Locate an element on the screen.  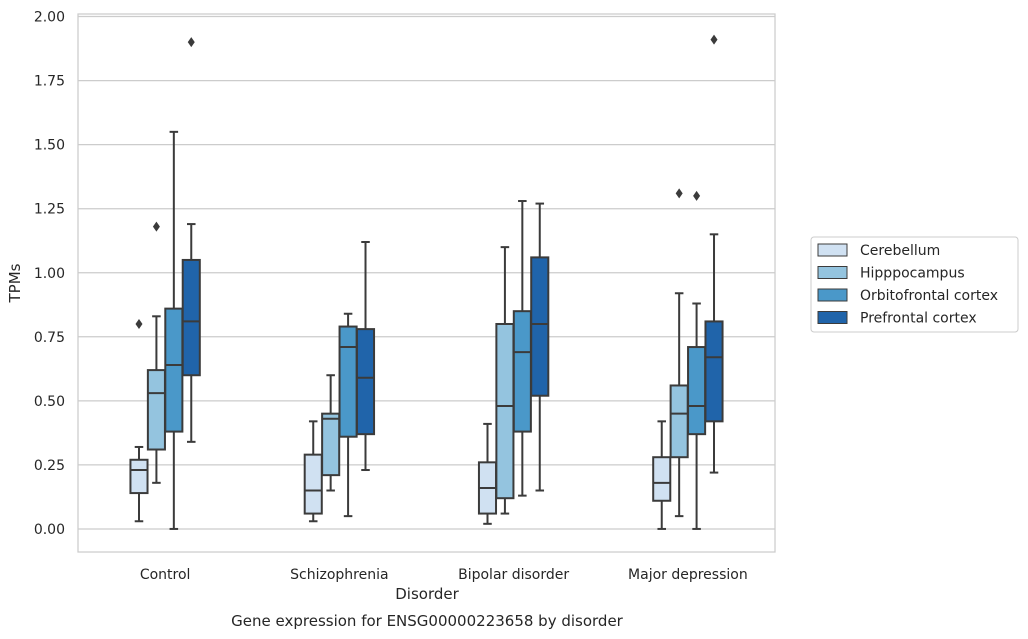
y-tick-label: 0.00 is located at coordinates (49, 530).